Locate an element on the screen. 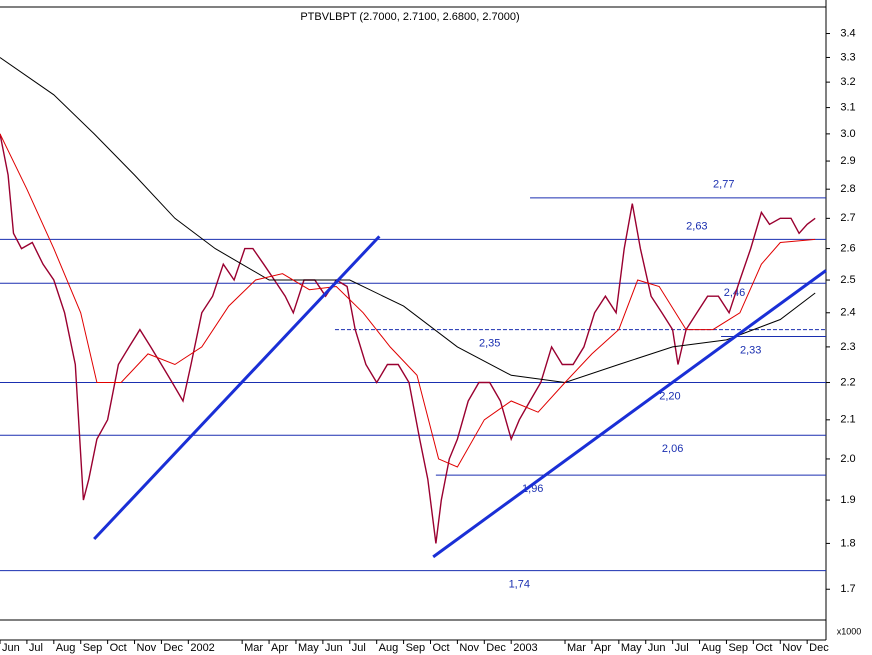 This screenshot has height=655, width=872. level-label: 2,06 is located at coordinates (672, 449).